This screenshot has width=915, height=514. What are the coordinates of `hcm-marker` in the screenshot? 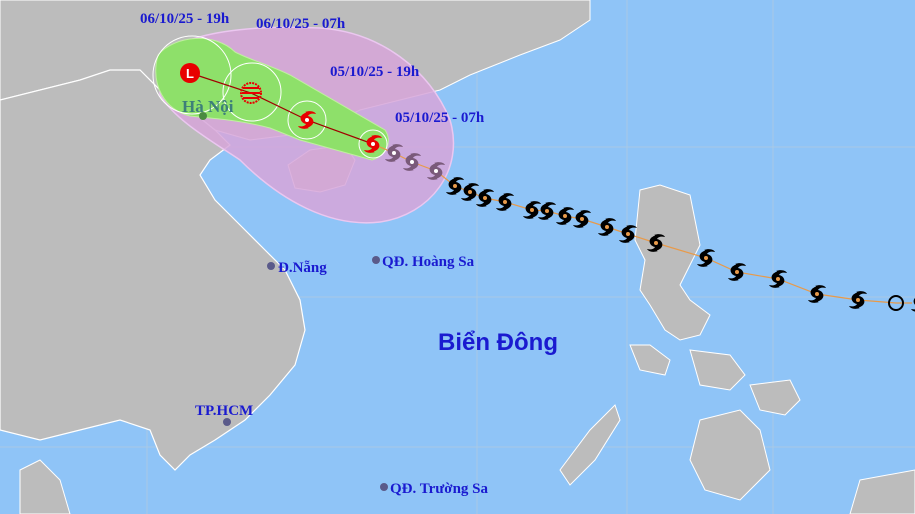 It's located at (227, 422).